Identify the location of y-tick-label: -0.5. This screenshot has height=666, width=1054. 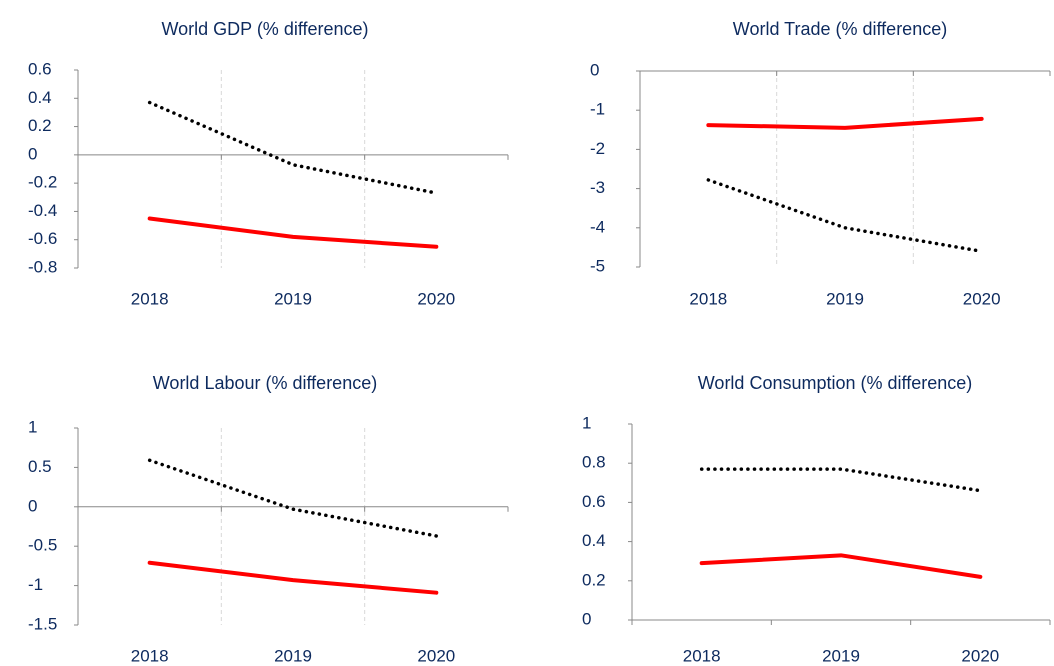
(42, 545).